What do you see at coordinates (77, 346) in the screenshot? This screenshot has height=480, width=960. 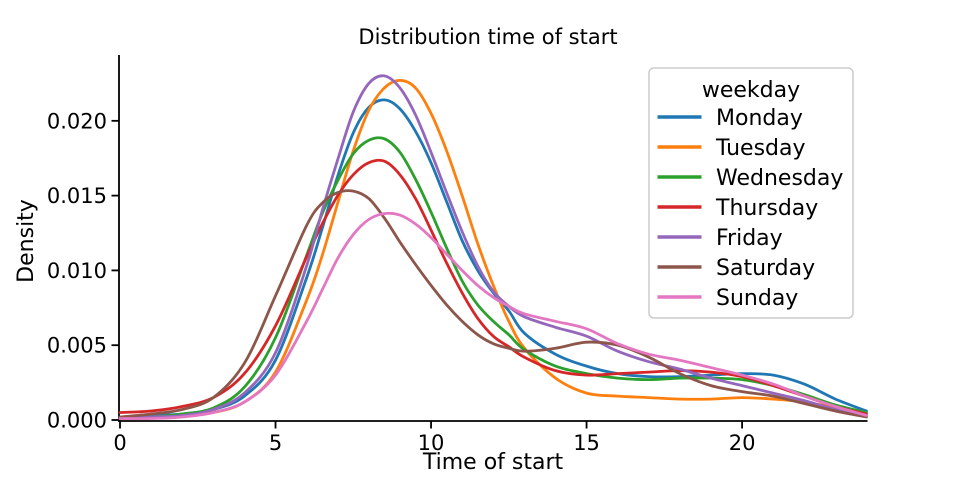 I see `y-tick-label-0.005: 0.005` at bounding box center [77, 346].